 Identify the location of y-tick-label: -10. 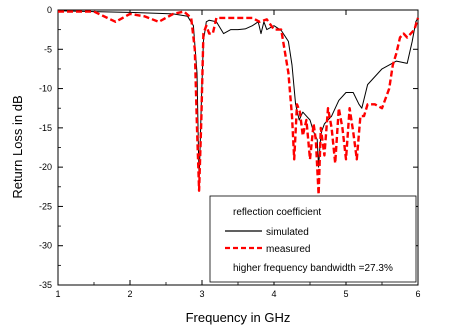
(45, 89).